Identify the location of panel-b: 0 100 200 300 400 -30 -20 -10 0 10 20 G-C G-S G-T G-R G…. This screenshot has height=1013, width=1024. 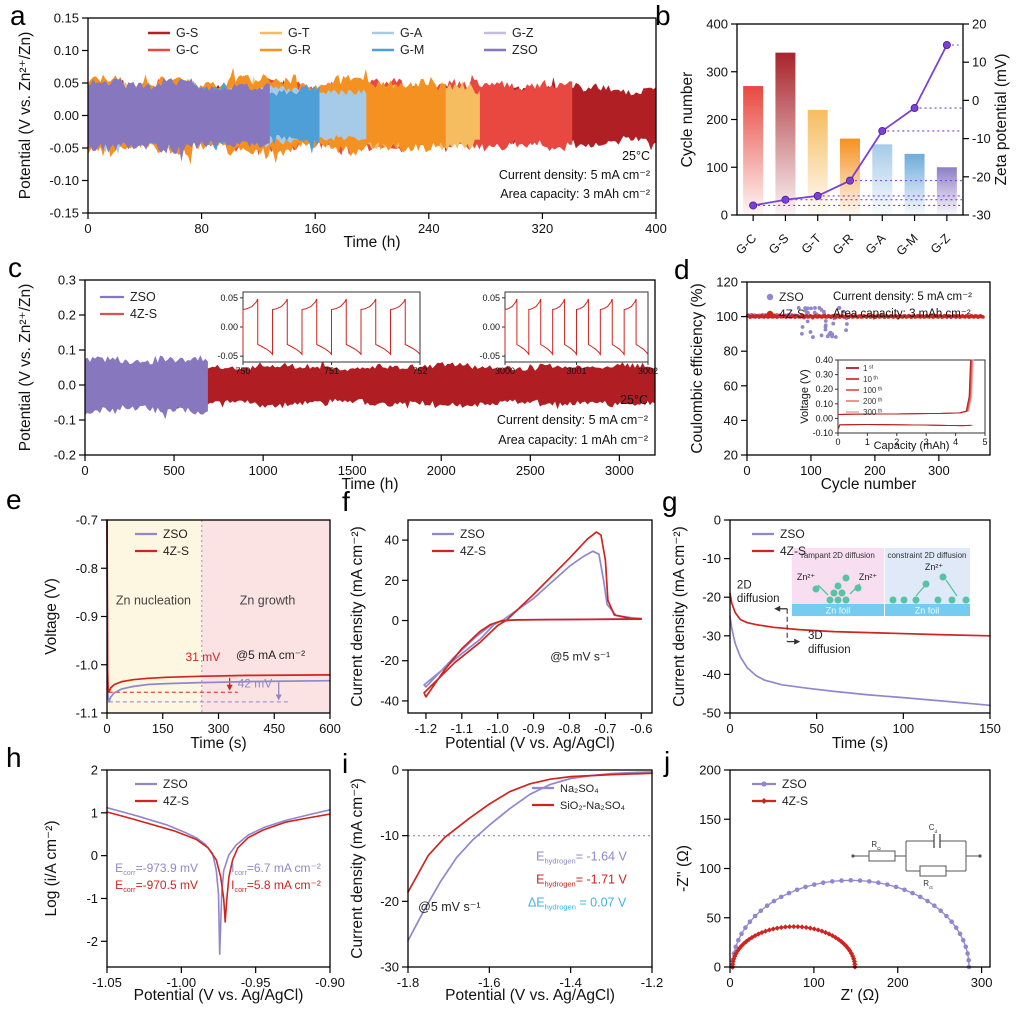
(844, 138).